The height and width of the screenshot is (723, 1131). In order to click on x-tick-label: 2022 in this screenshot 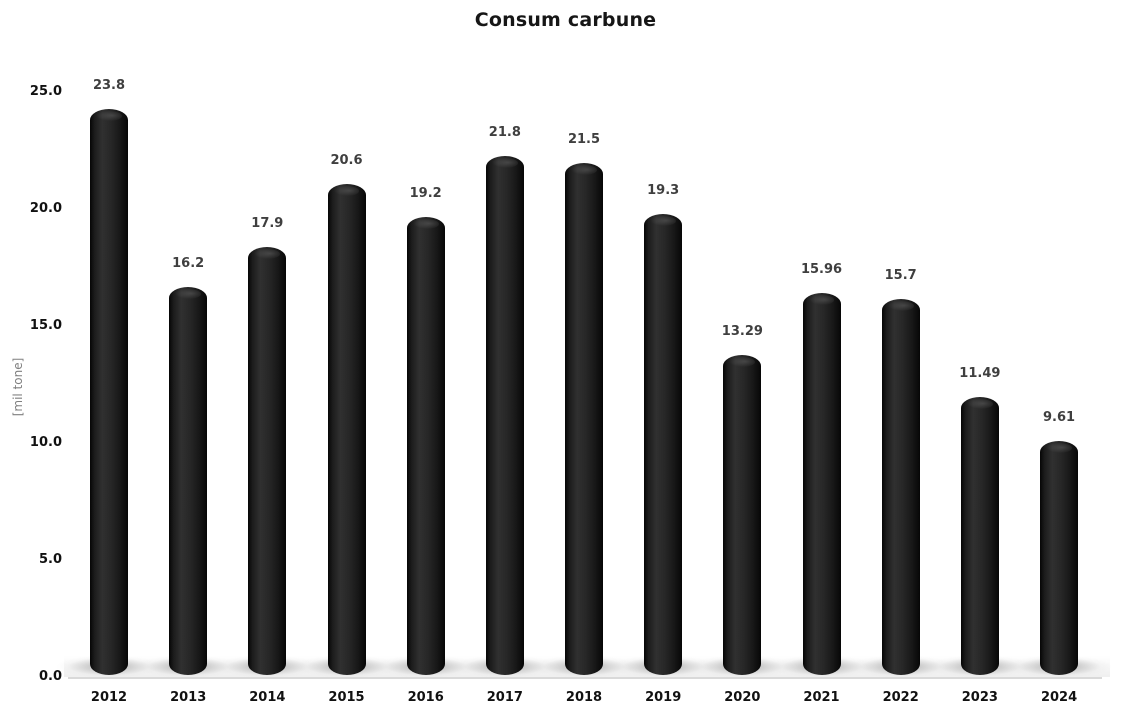, I will do `click(900, 697)`.